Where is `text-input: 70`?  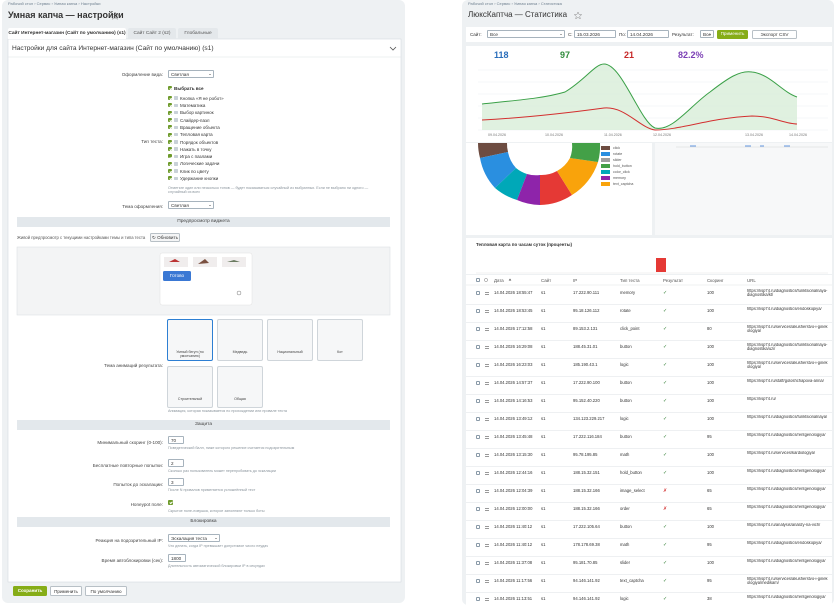
text-input: 70 is located at coordinates (176, 440).